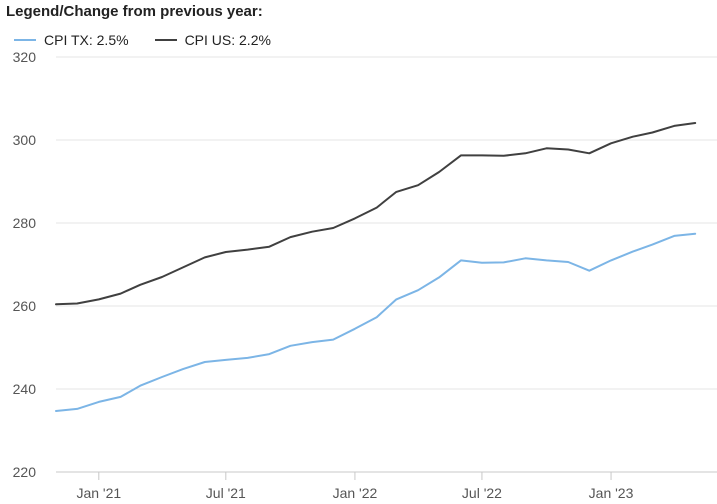 Image resolution: width=717 pixels, height=504 pixels. What do you see at coordinates (25, 223) in the screenshot?
I see `y-tick-label-280: 280` at bounding box center [25, 223].